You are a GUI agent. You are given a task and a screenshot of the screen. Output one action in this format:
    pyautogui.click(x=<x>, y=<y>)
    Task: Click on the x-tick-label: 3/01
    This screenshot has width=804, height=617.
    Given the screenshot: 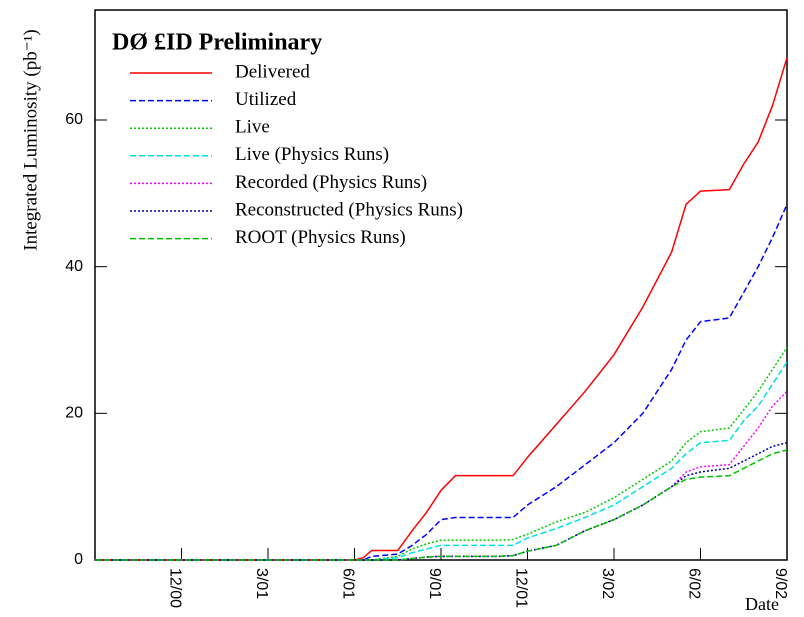 What is the action you would take?
    pyautogui.click(x=261, y=583)
    